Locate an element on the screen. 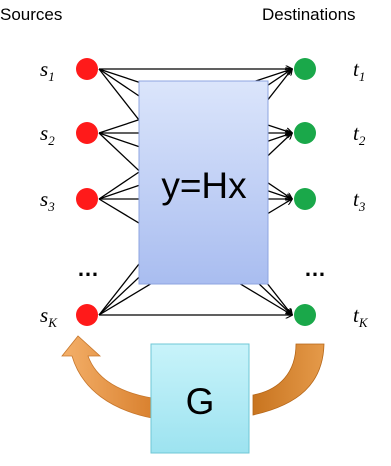 The width and height of the screenshot is (391, 466). channel-box: y=Hx is located at coordinates (203, 182).